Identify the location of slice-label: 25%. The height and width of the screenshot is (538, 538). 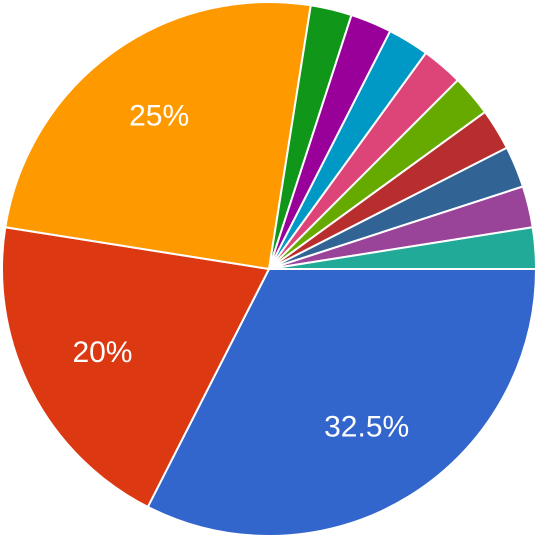
(159, 116).